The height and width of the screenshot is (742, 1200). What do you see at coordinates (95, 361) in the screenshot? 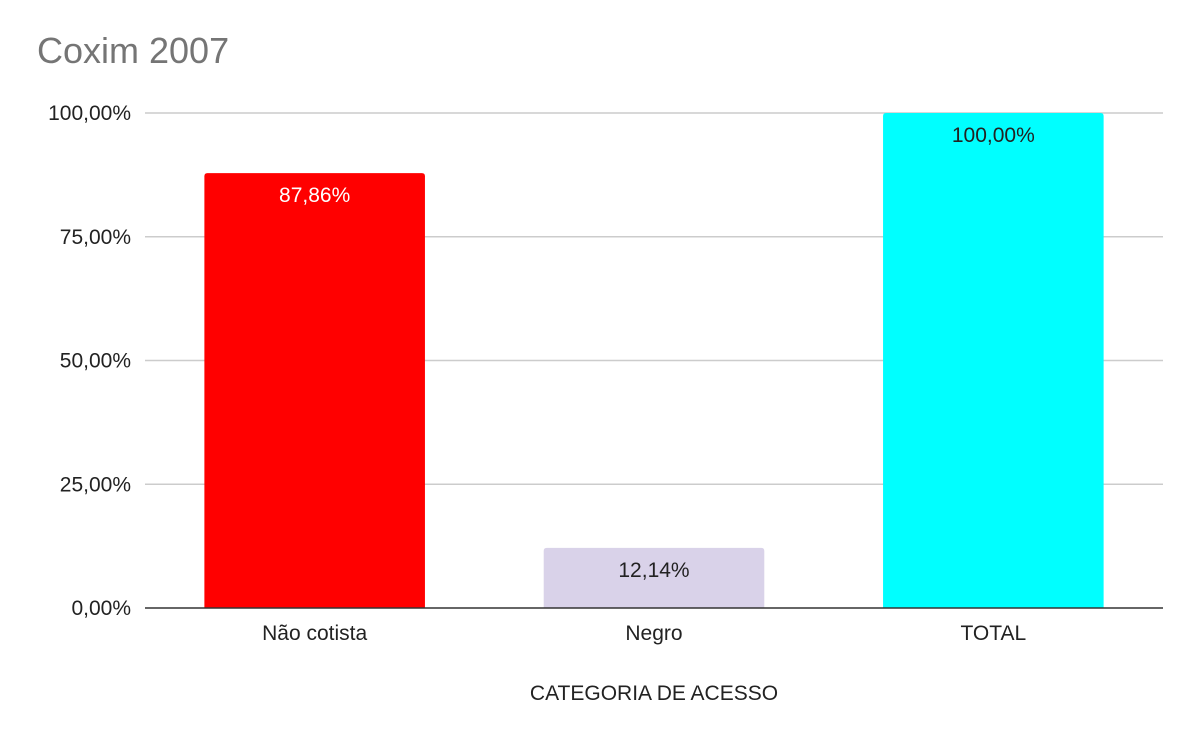
I see `y-tick-label: 50,00%` at bounding box center [95, 361].